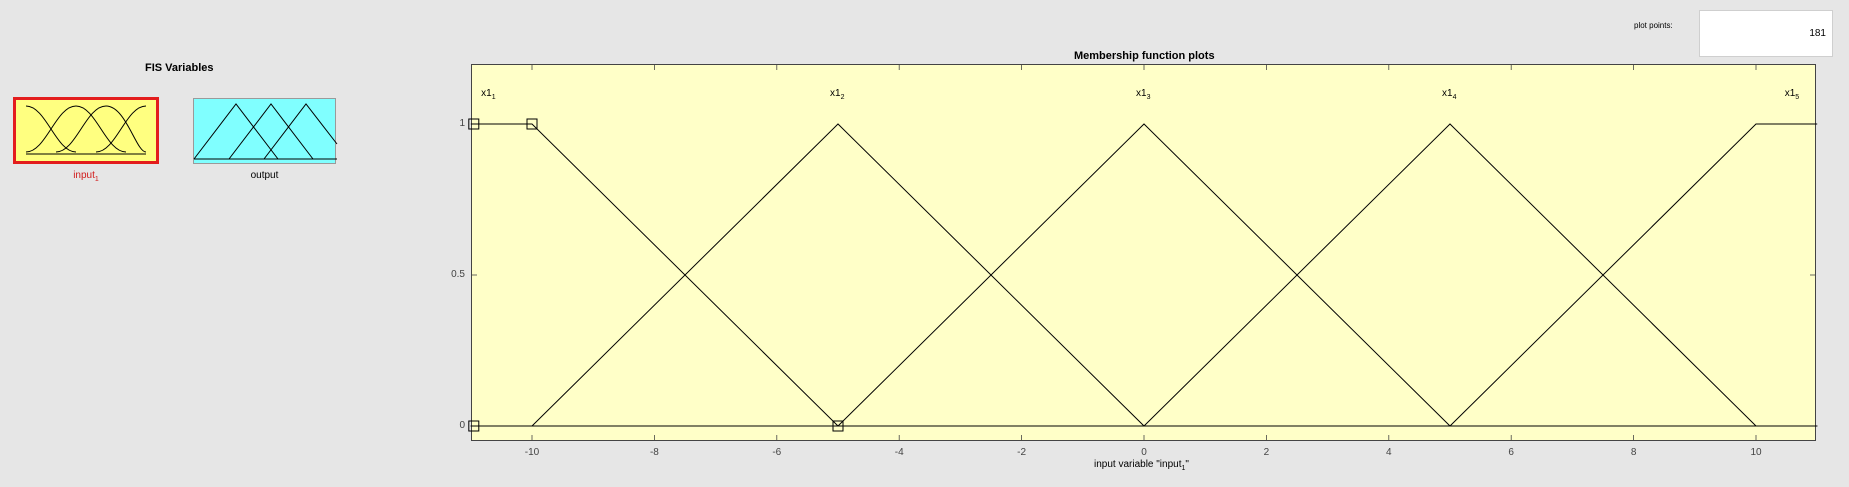 The height and width of the screenshot is (487, 1849). What do you see at coordinates (654, 452) in the screenshot?
I see `x-tick-label: -8` at bounding box center [654, 452].